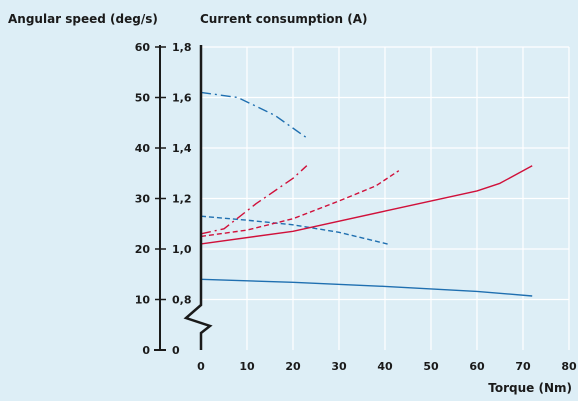 This screenshot has height=401, width=578. Describe the element at coordinates (201, 366) in the screenshot. I see `x-tick-label: 0` at that location.